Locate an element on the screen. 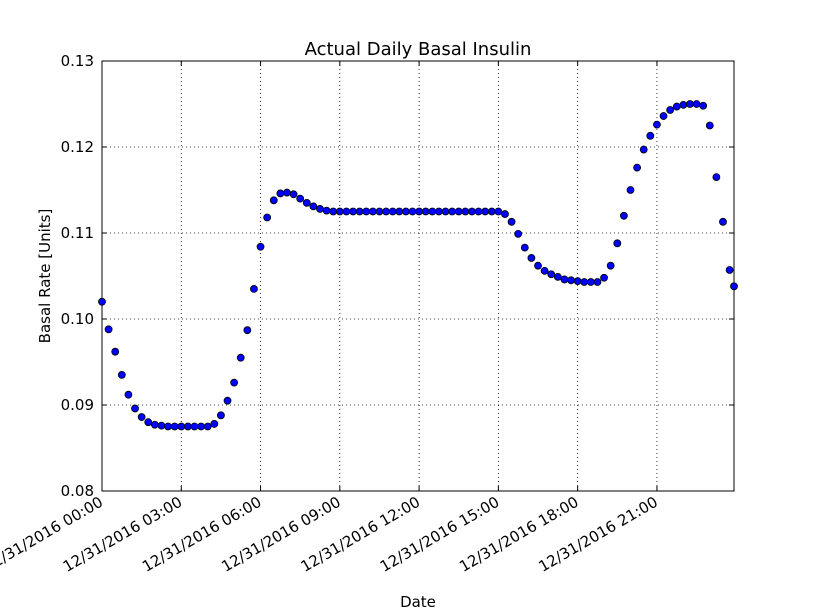 This screenshot has width=815, height=615. y-axis-label: Basal Rate [Units] is located at coordinates (45, 276).